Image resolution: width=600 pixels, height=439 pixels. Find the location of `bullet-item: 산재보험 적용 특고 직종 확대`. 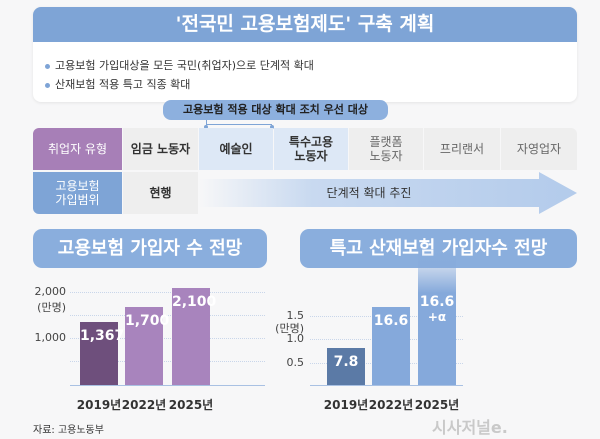

bullet-item: 산재보험 적용 특고 직종 확대 is located at coordinates (117, 84).